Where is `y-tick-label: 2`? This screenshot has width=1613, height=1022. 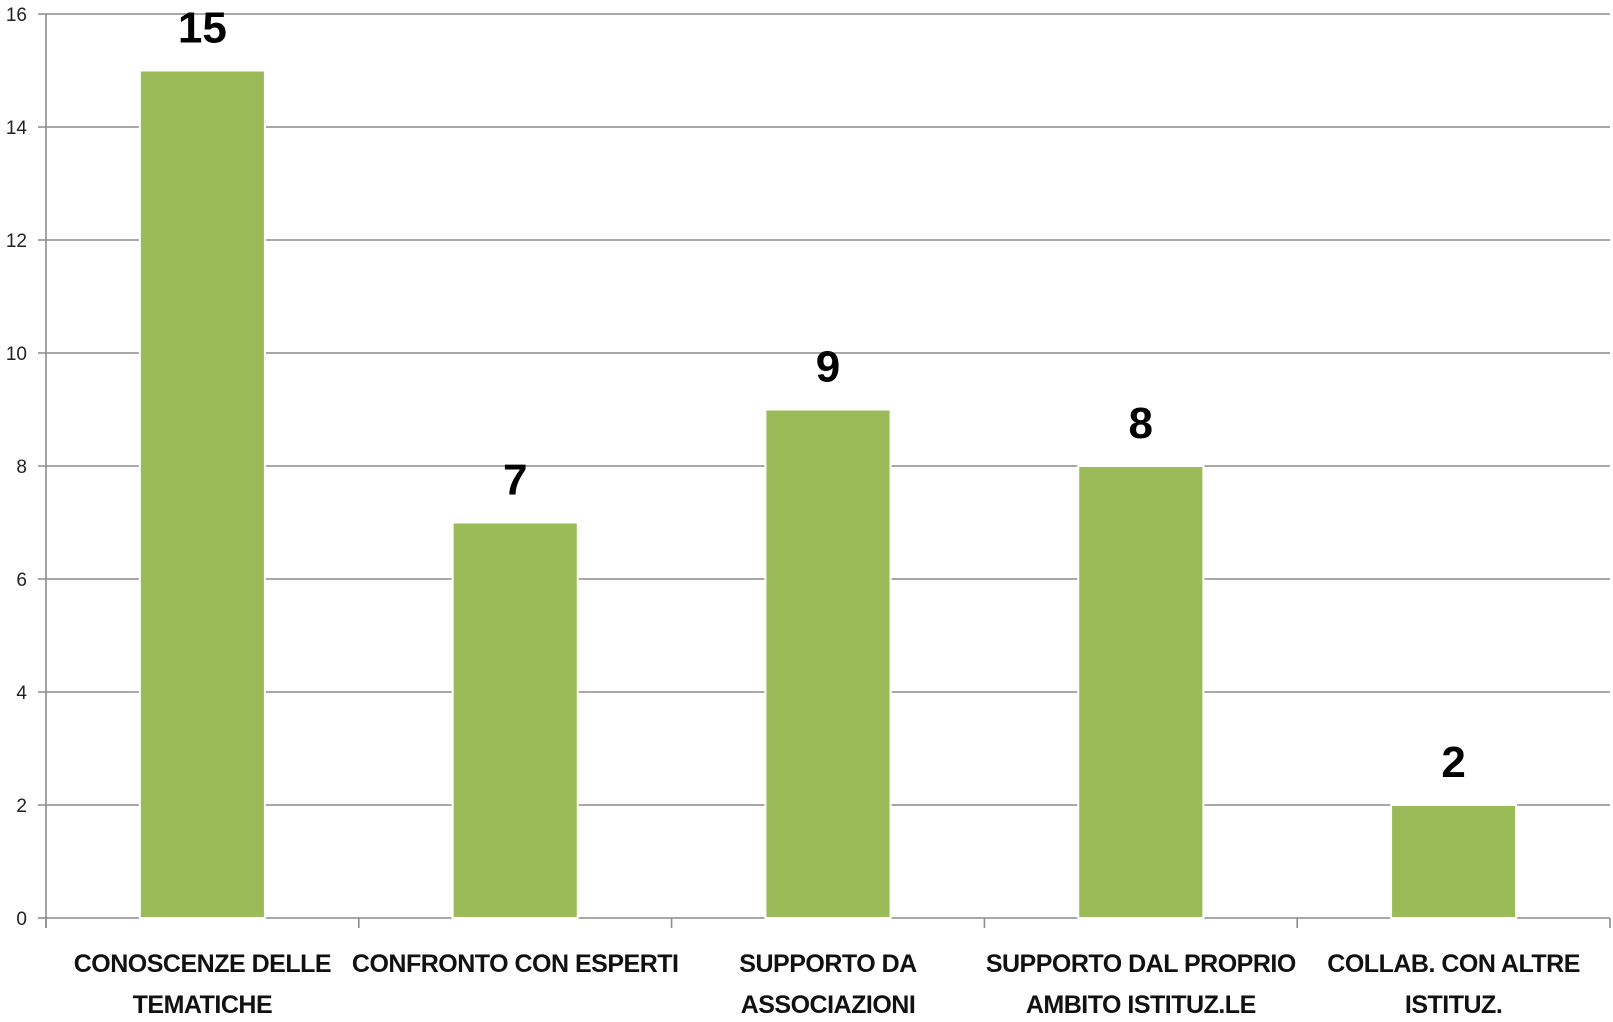
y-tick-label: 2 is located at coordinates (21, 806).